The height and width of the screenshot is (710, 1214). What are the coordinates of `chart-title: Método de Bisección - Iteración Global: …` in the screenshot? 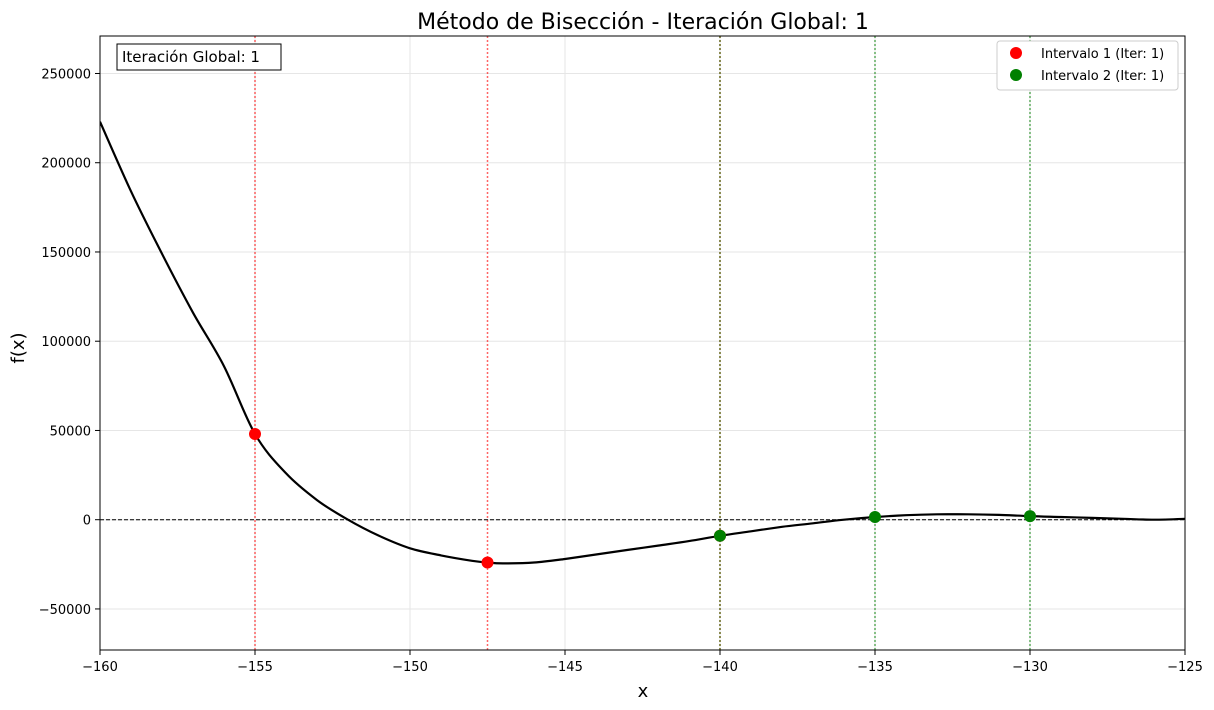 It's located at (643, 22).